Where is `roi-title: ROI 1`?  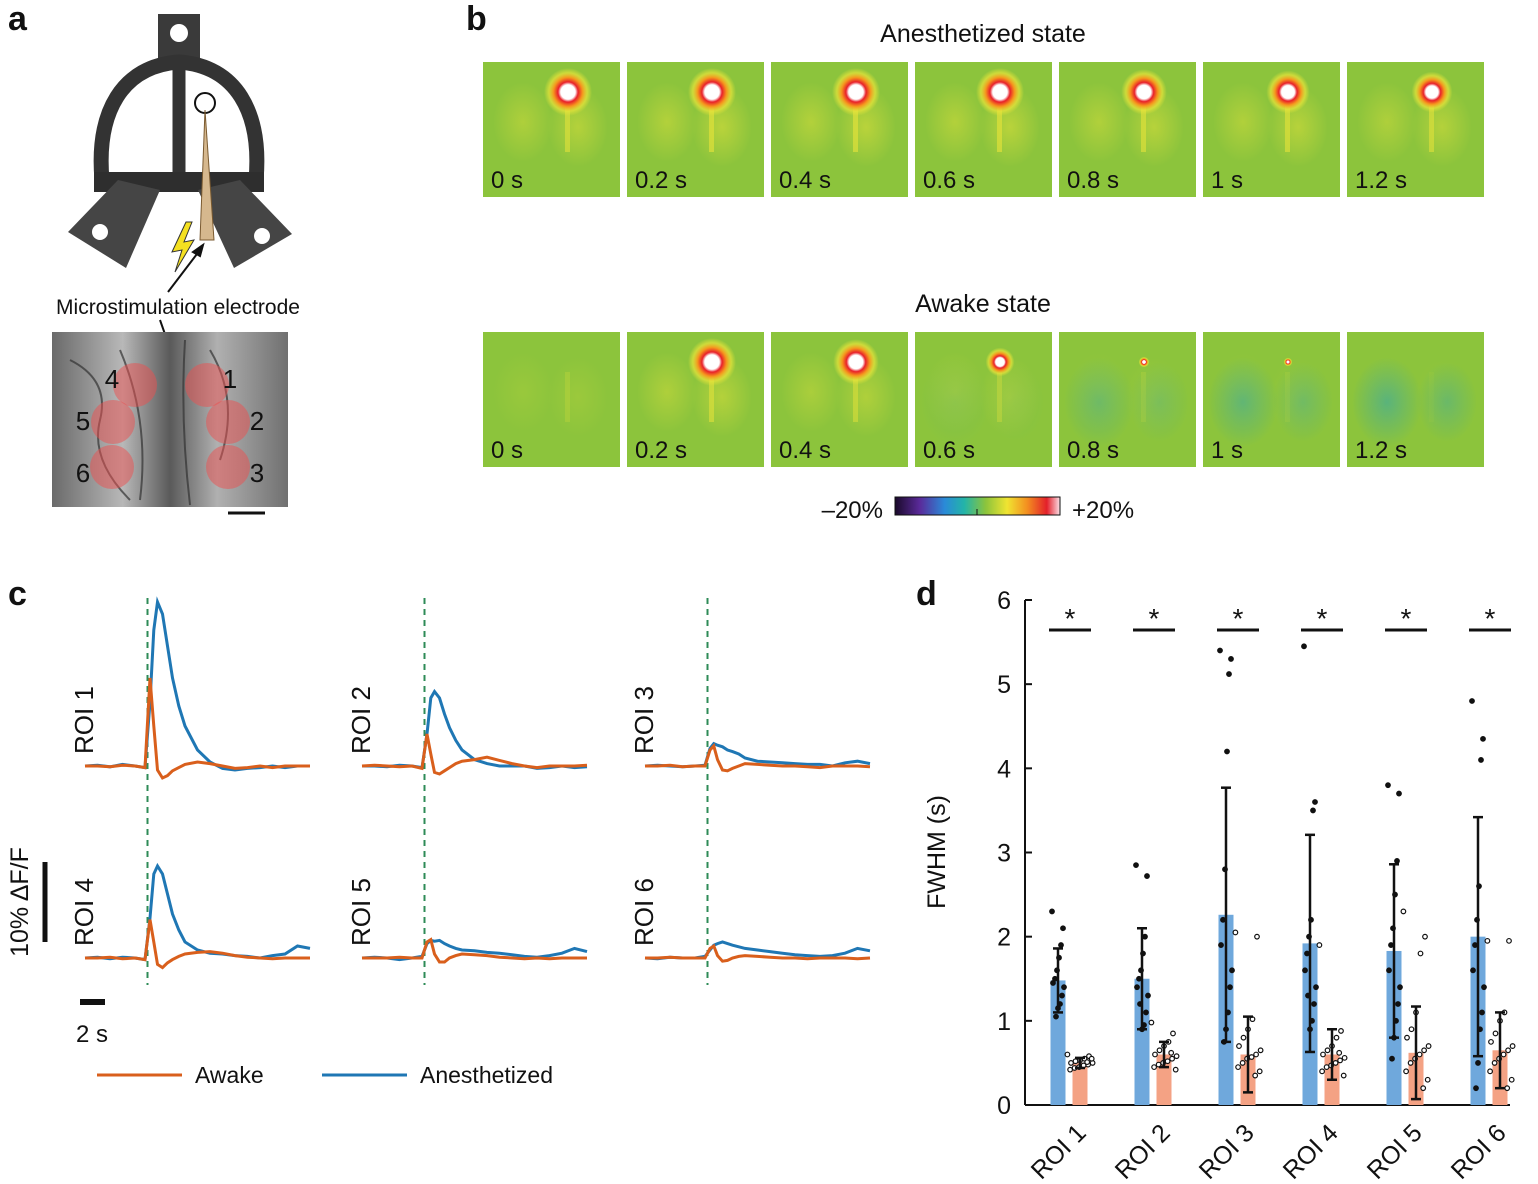
roi-title: ROI 1 is located at coordinates (84, 720).